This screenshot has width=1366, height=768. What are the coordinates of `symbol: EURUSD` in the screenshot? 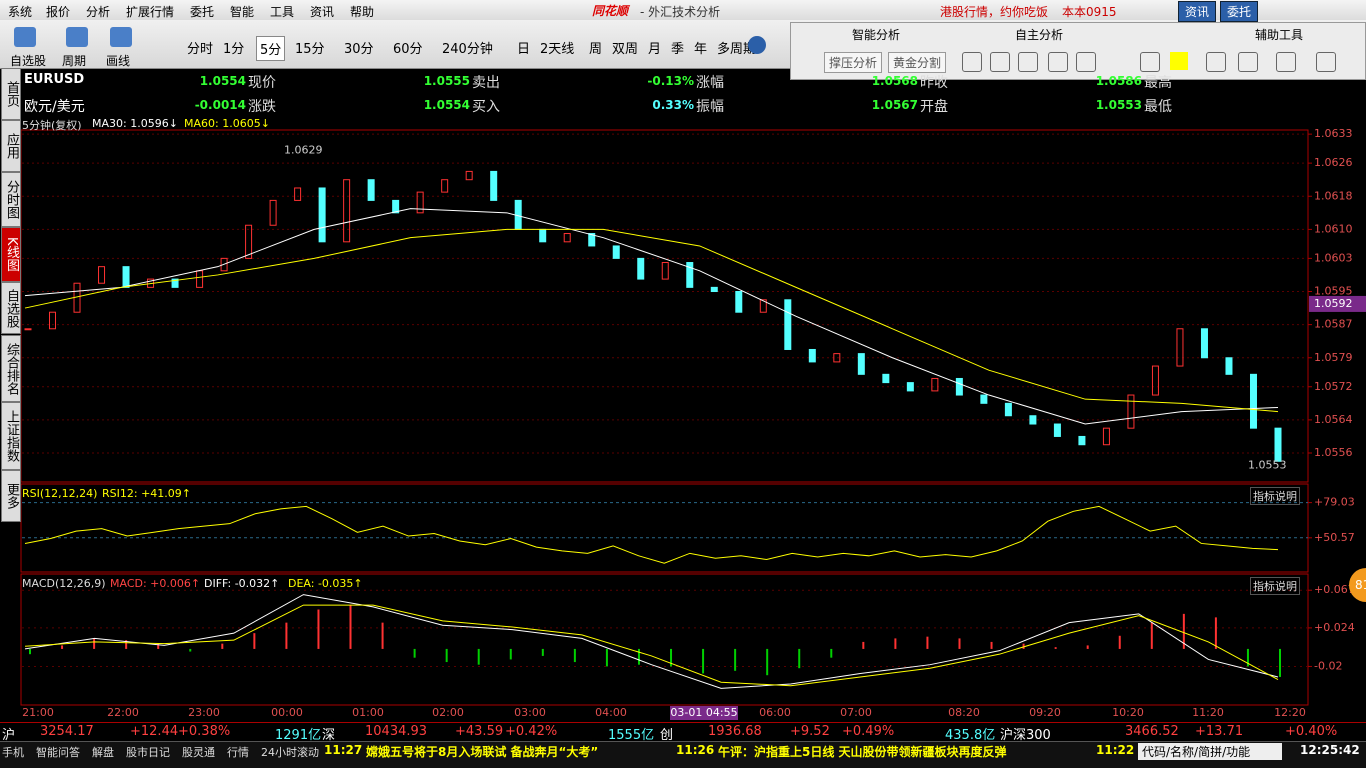 It's located at (54, 79).